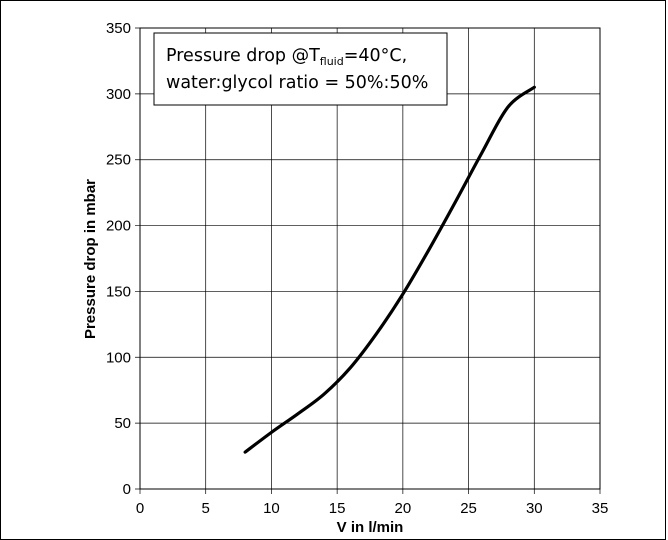  What do you see at coordinates (118, 259) in the screenshot?
I see `y-tick-labels: 0 50 100 150 200 250 300 350` at bounding box center [118, 259].